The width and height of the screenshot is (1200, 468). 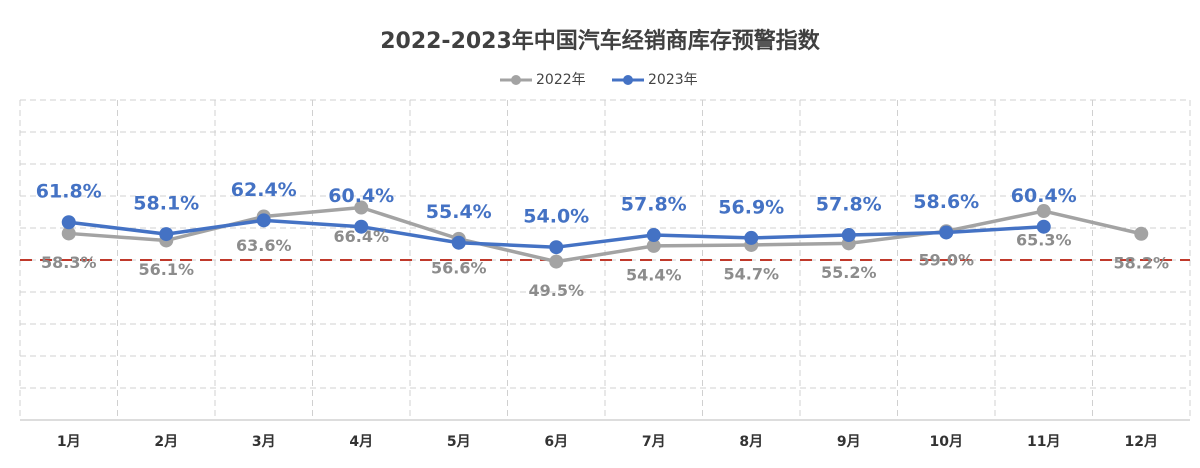 What do you see at coordinates (556, 290) in the screenshot?
I see `data-label: 49.5%` at bounding box center [556, 290].